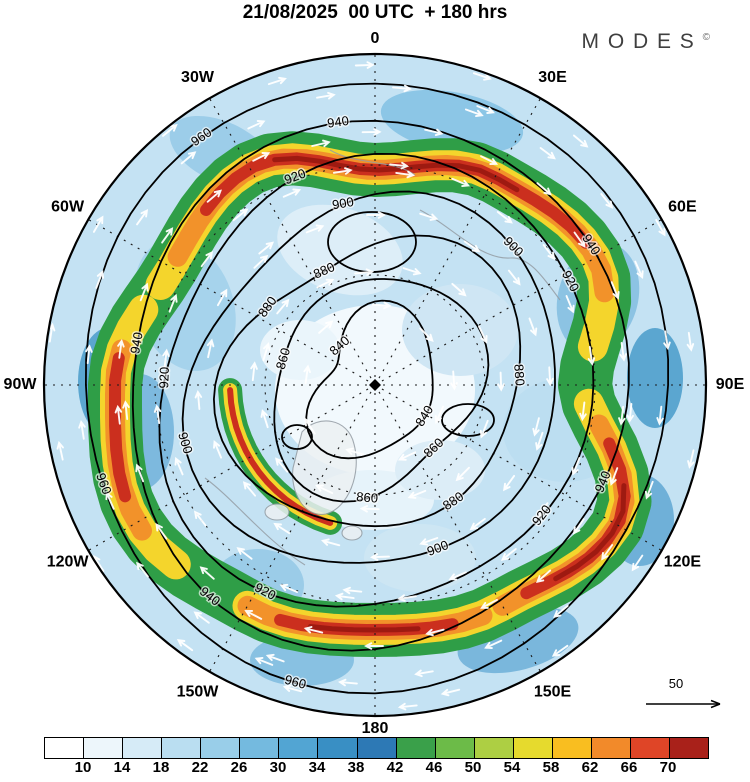 This screenshot has width=750, height=782. Describe the element at coordinates (730, 384) in the screenshot. I see `longitude-label: 90E` at that location.